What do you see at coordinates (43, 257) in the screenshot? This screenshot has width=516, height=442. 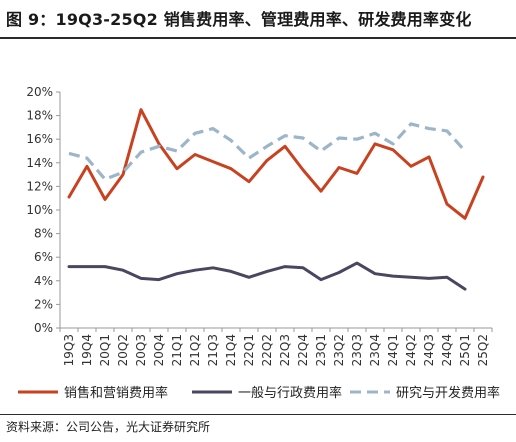 I see `y-tick-label: 6%` at bounding box center [43, 257].